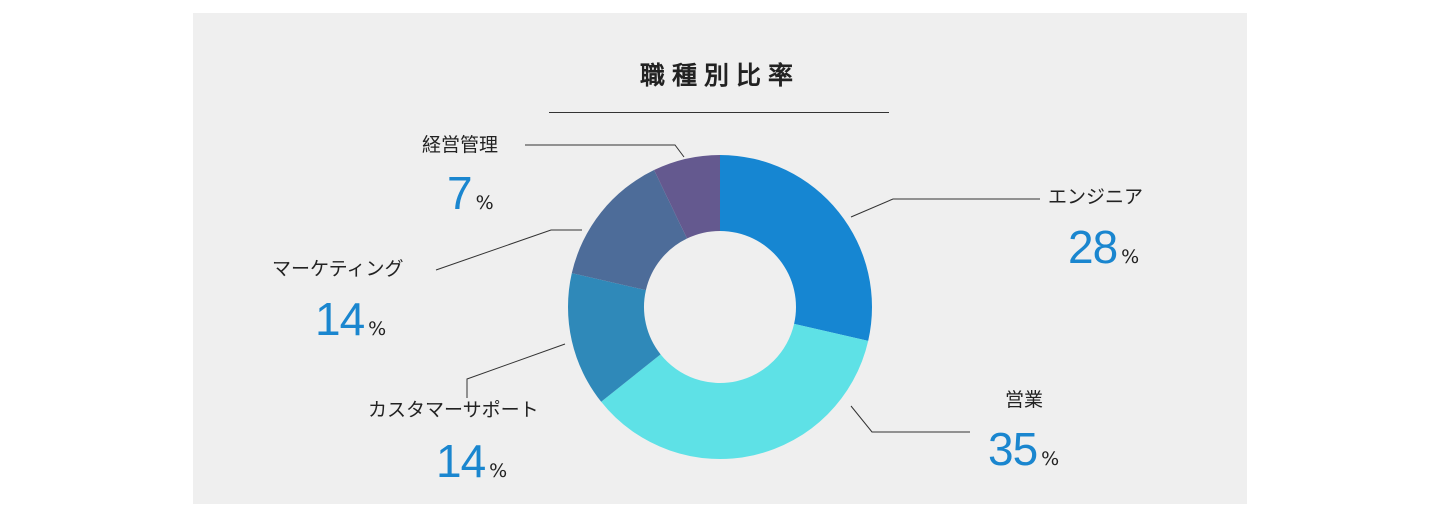 Image resolution: width=1440 pixels, height=518 pixels. Describe the element at coordinates (508, 250) in the screenshot. I see `leader-line-marketing` at that location.